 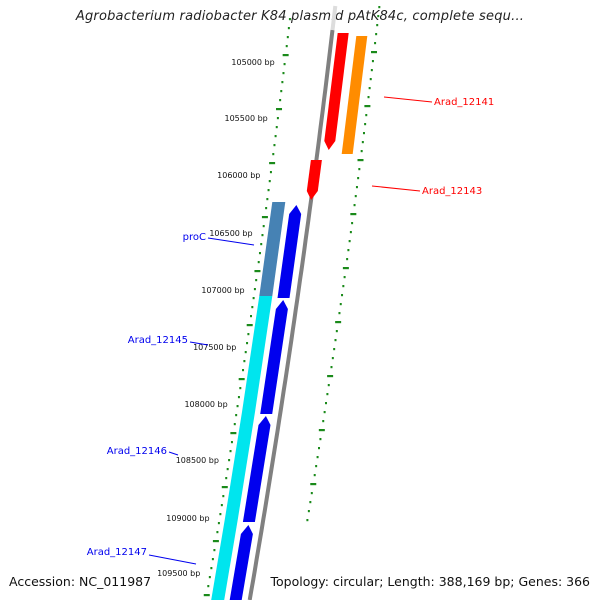 I want to click on cds-arad-12145-blue, so click(x=274, y=357).